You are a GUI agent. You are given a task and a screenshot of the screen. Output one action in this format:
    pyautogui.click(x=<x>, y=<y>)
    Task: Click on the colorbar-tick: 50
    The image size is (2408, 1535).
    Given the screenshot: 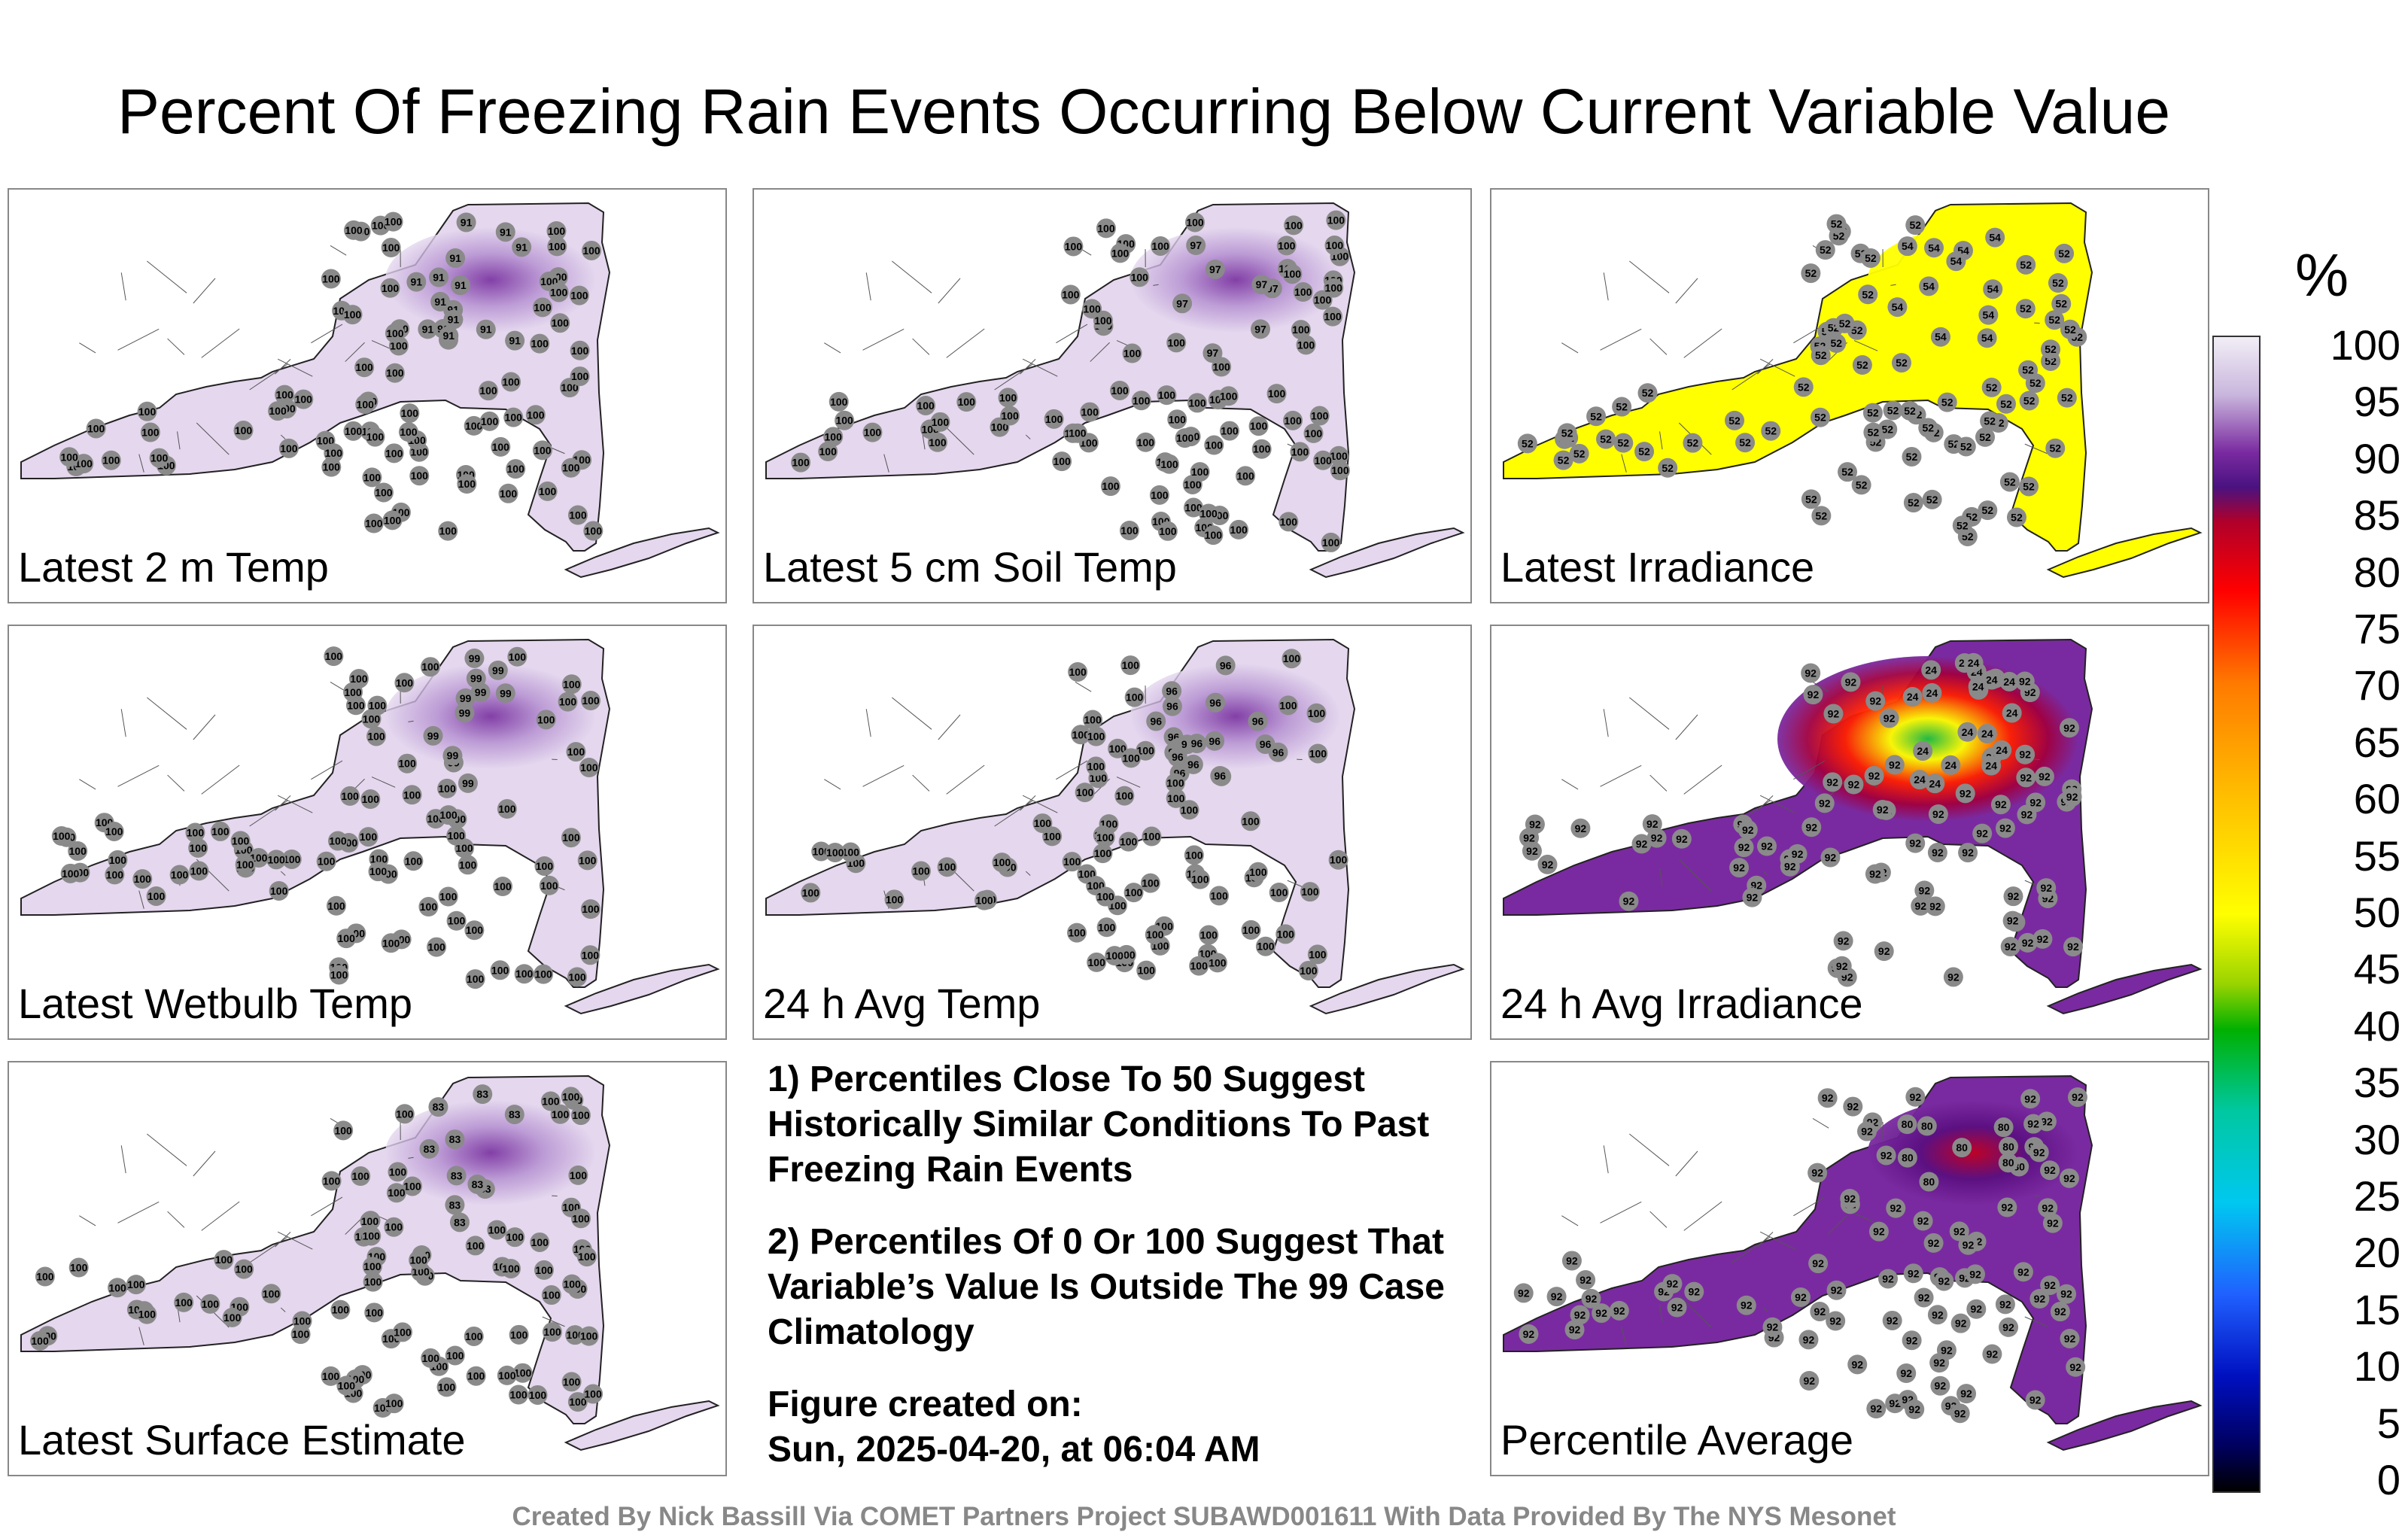 What is the action you would take?
    pyautogui.click(x=2376, y=912)
    